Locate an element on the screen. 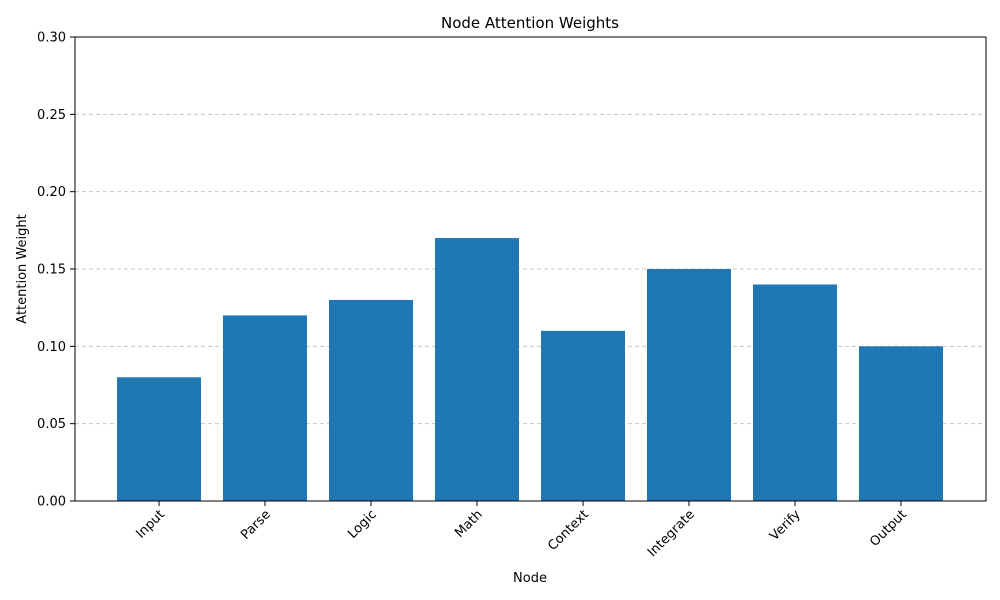 This screenshot has width=1000, height=600. chart-title: Node Attention Weights is located at coordinates (530, 23).